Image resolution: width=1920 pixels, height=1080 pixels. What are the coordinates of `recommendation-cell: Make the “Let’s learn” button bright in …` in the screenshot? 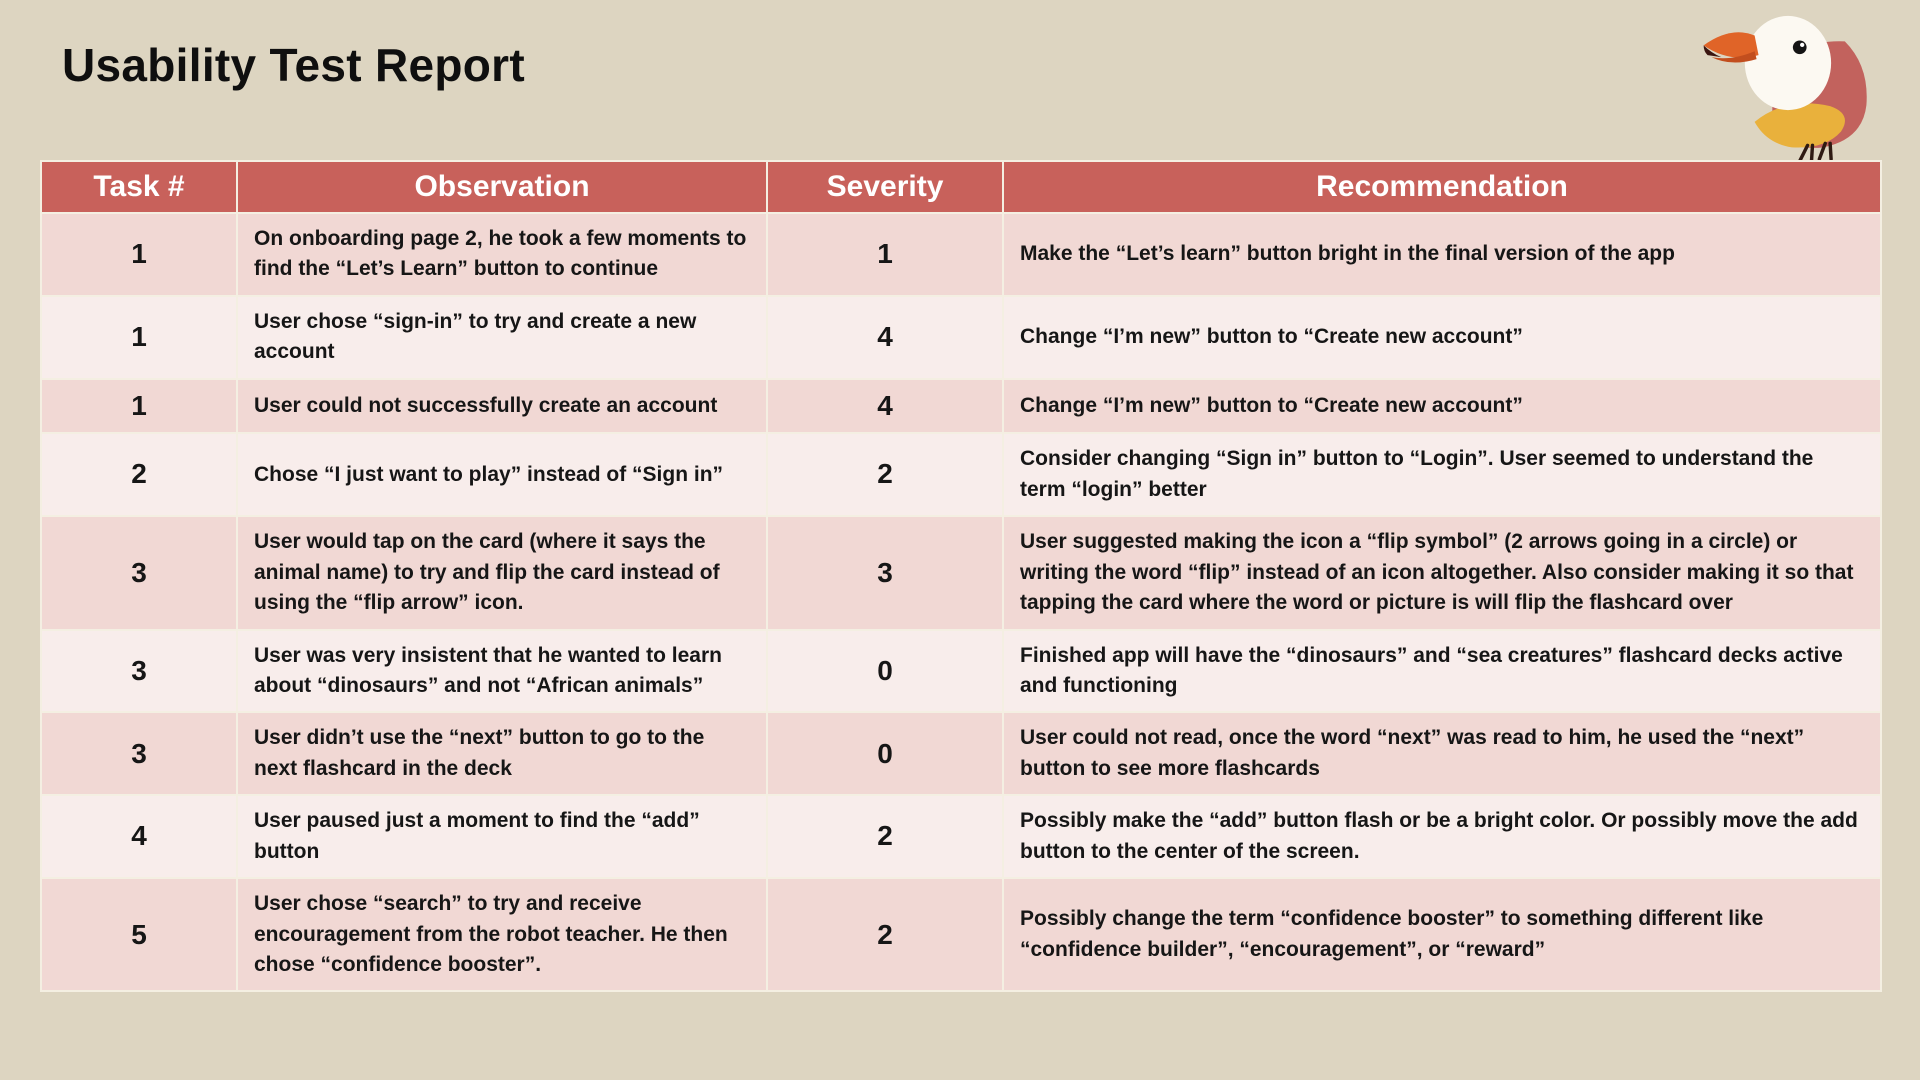 It's located at (1442, 254).